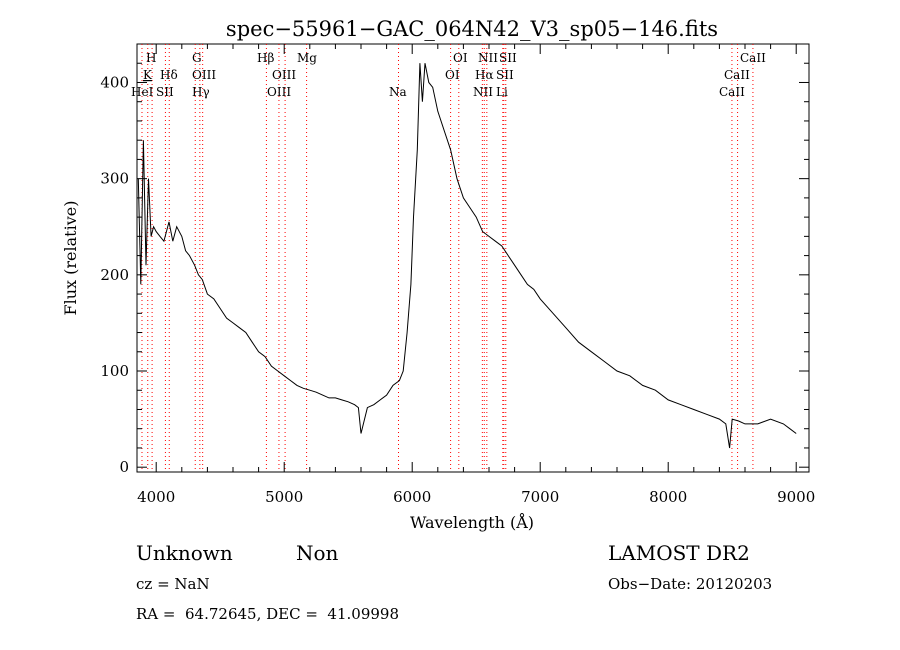 Image resolution: width=900 pixels, height=650 pixels. Describe the element at coordinates (148, 75) in the screenshot. I see `line-label-k: K` at that location.